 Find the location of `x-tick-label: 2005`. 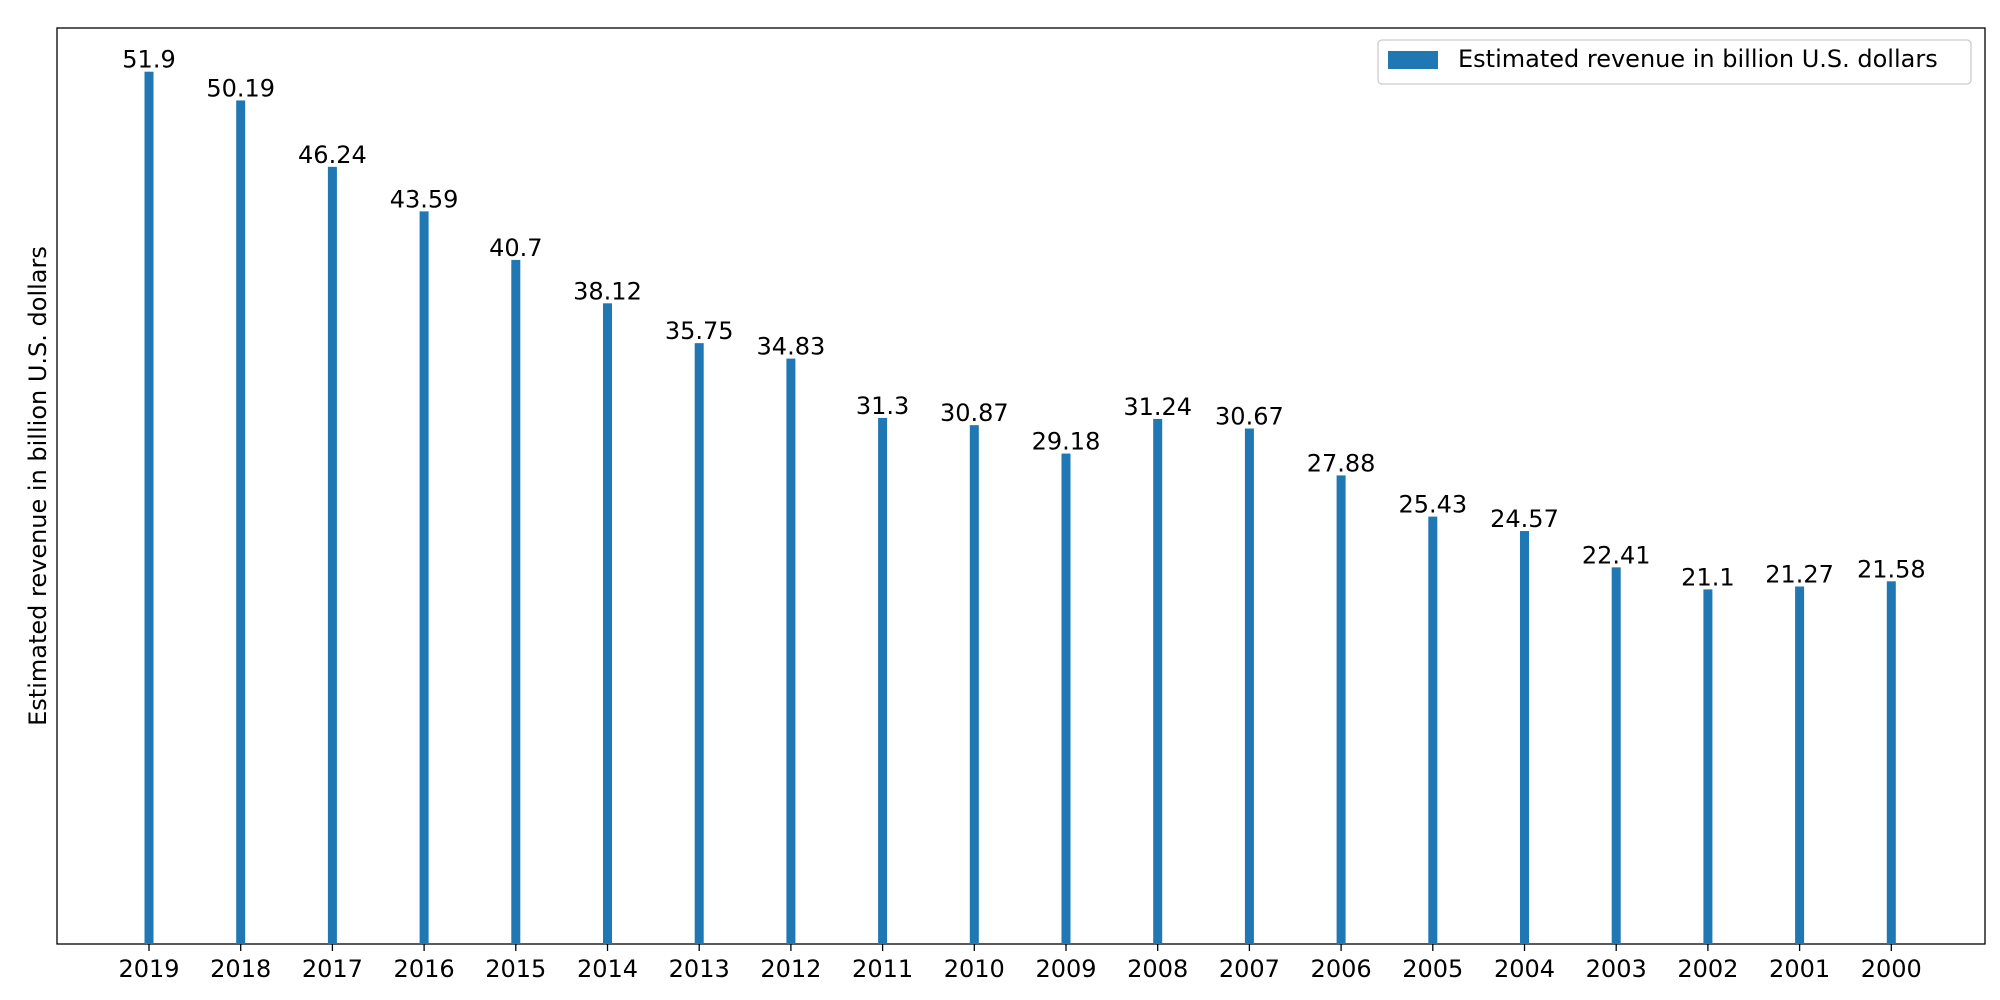

x-tick-label: 2005 is located at coordinates (1432, 969).